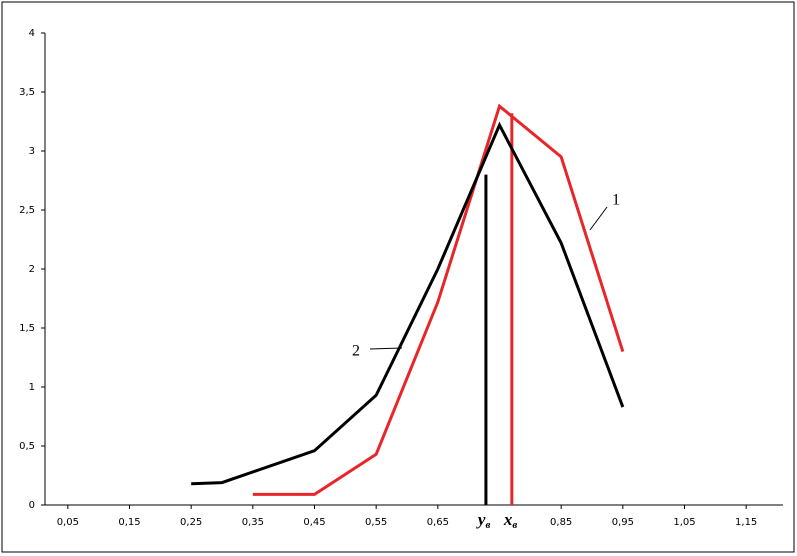 This screenshot has height=556, width=797. What do you see at coordinates (27, 446) in the screenshot?
I see `y-tick-label: 0,5` at bounding box center [27, 446].